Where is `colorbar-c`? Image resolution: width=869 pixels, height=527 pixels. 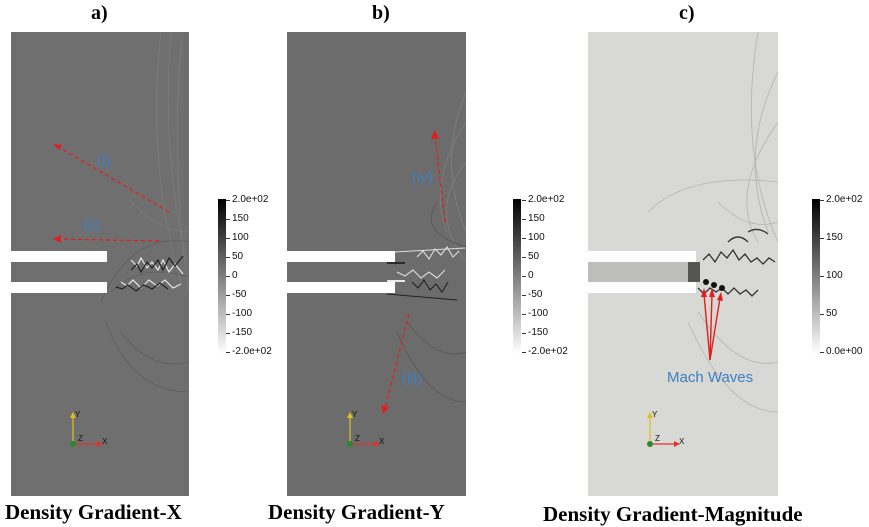
colorbar-c is located at coordinates (816, 276).